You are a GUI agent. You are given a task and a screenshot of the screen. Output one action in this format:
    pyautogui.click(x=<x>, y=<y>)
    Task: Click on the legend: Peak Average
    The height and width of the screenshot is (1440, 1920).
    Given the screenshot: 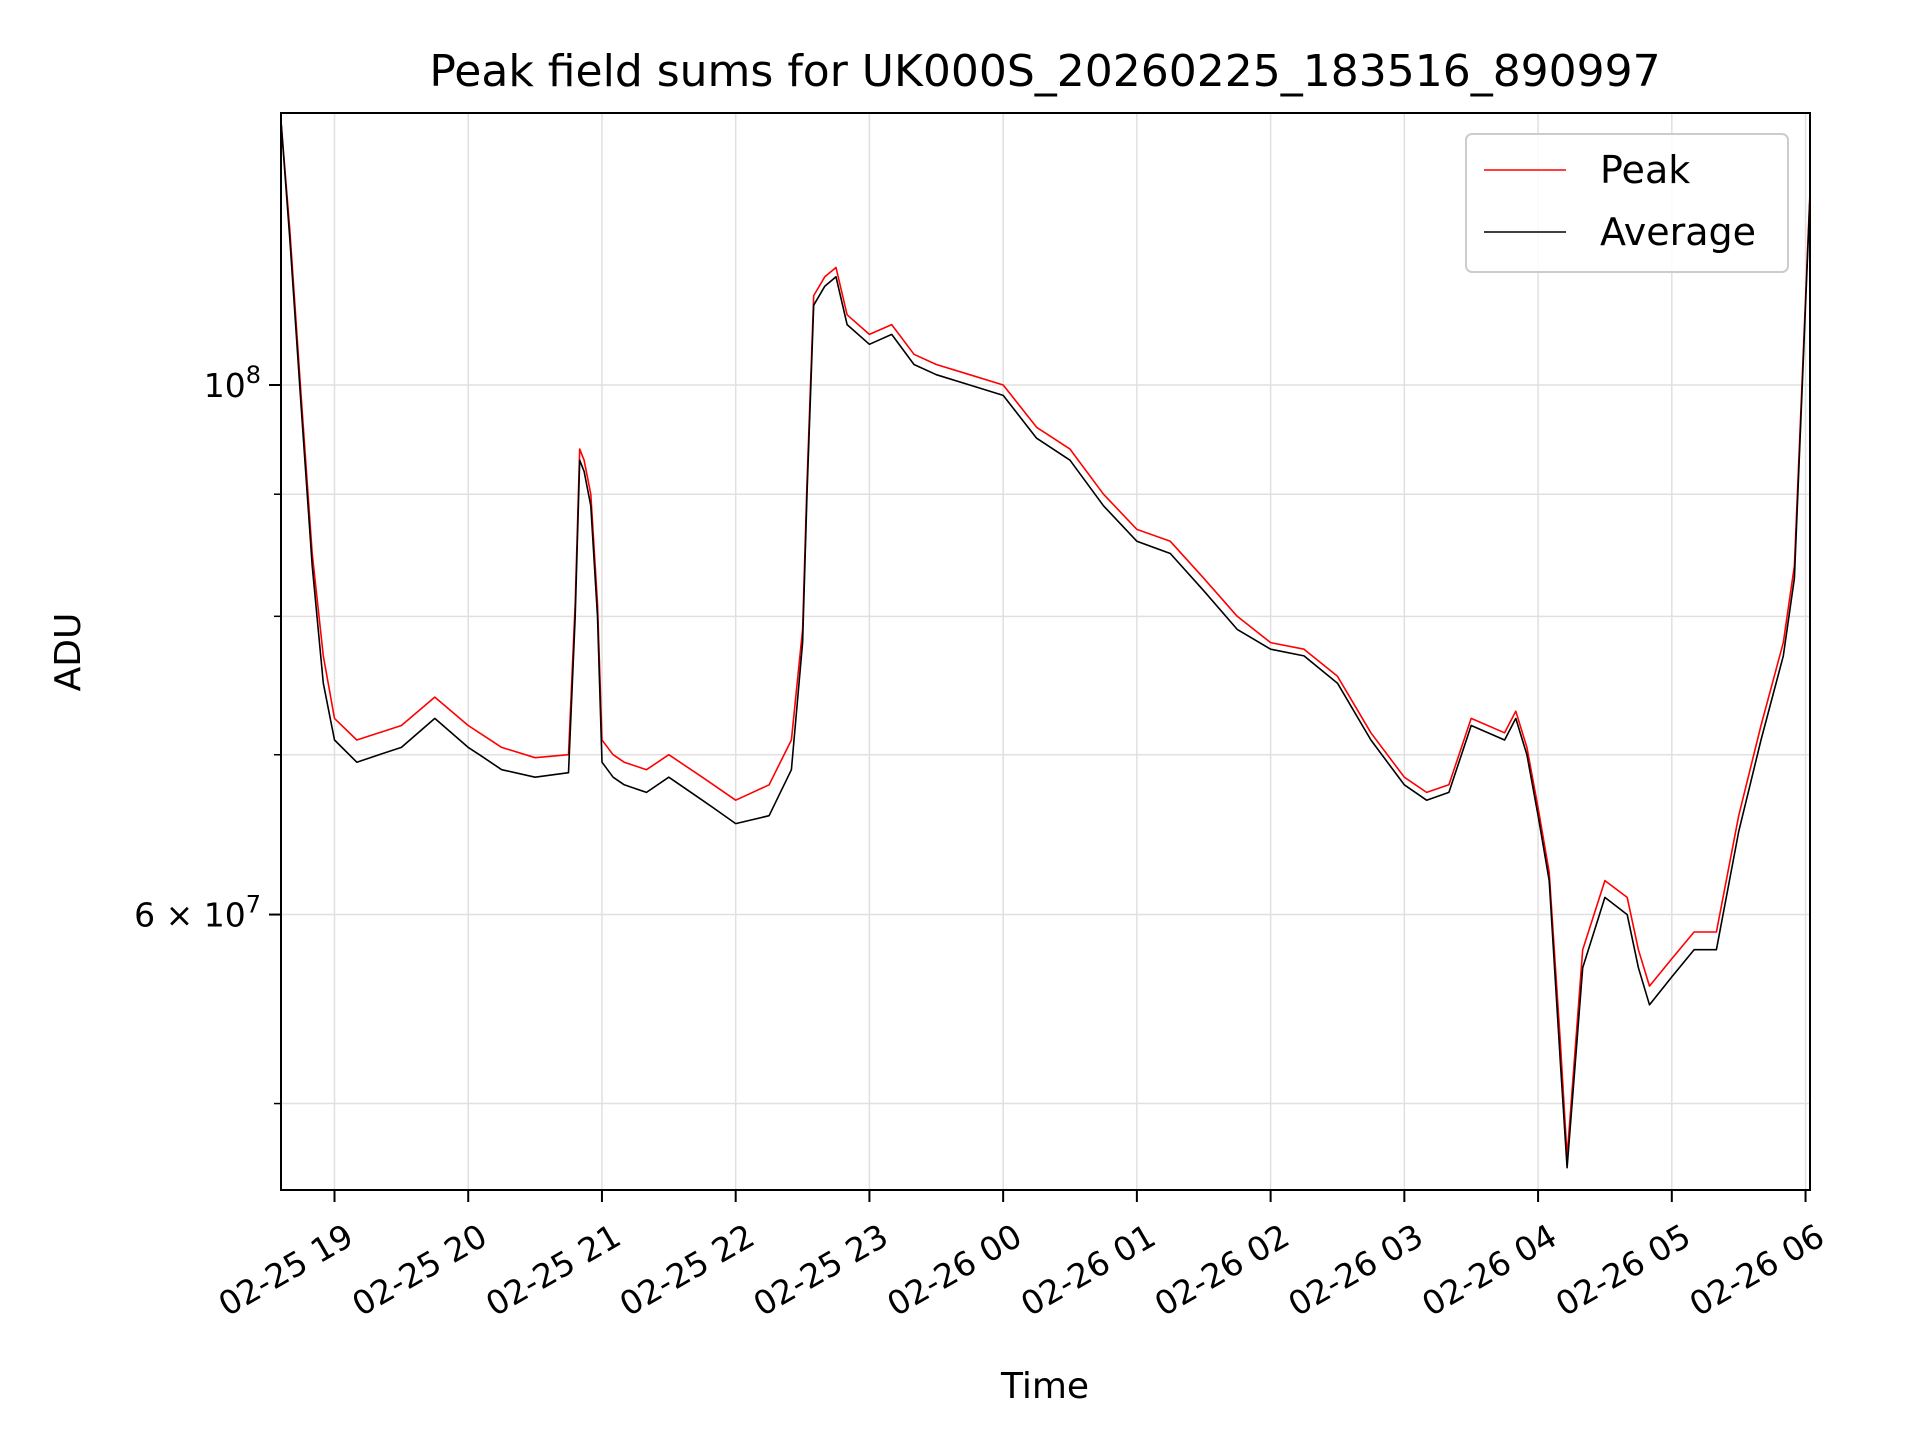 What is the action you would take?
    pyautogui.click(x=1627, y=203)
    